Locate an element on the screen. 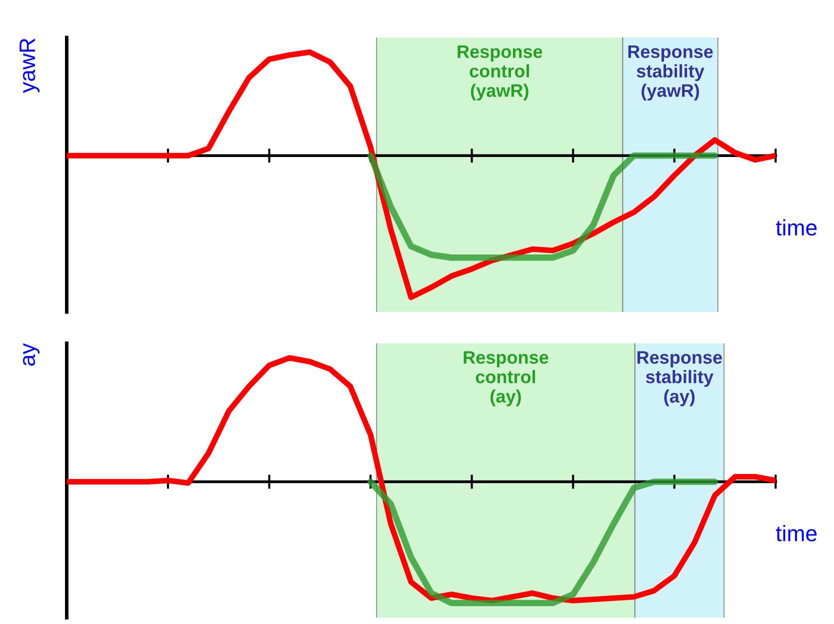 Image resolution: width=834 pixels, height=624 pixels. y-axis-title: yawR is located at coordinates (30, 65).